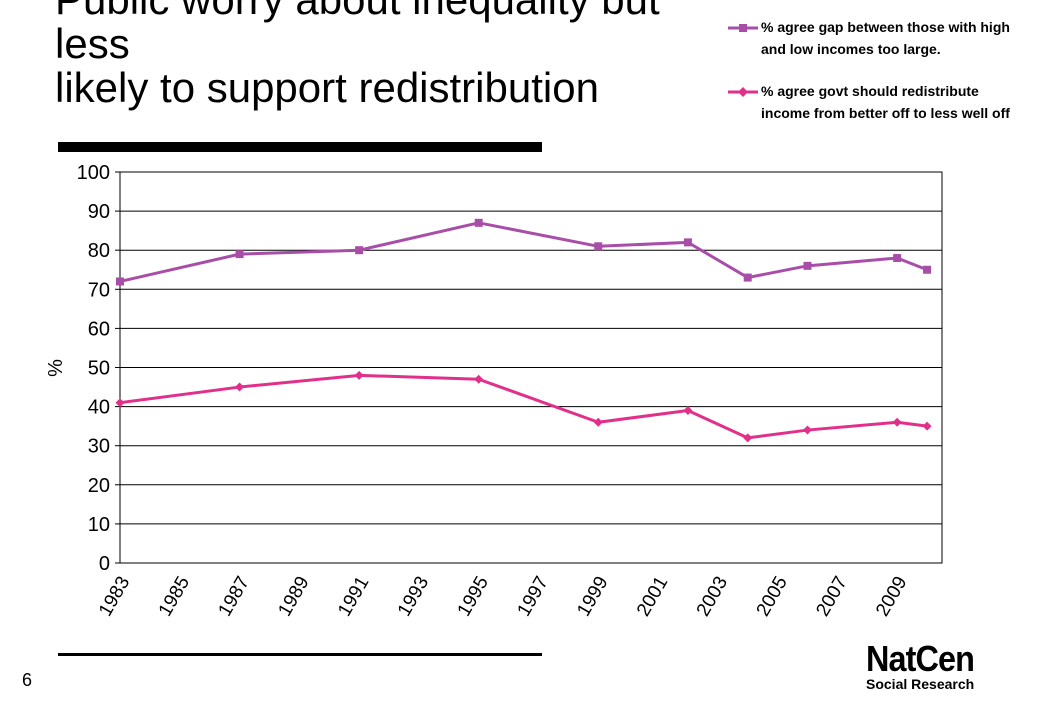  I want to click on y-tick-label: 80, so click(99, 251).